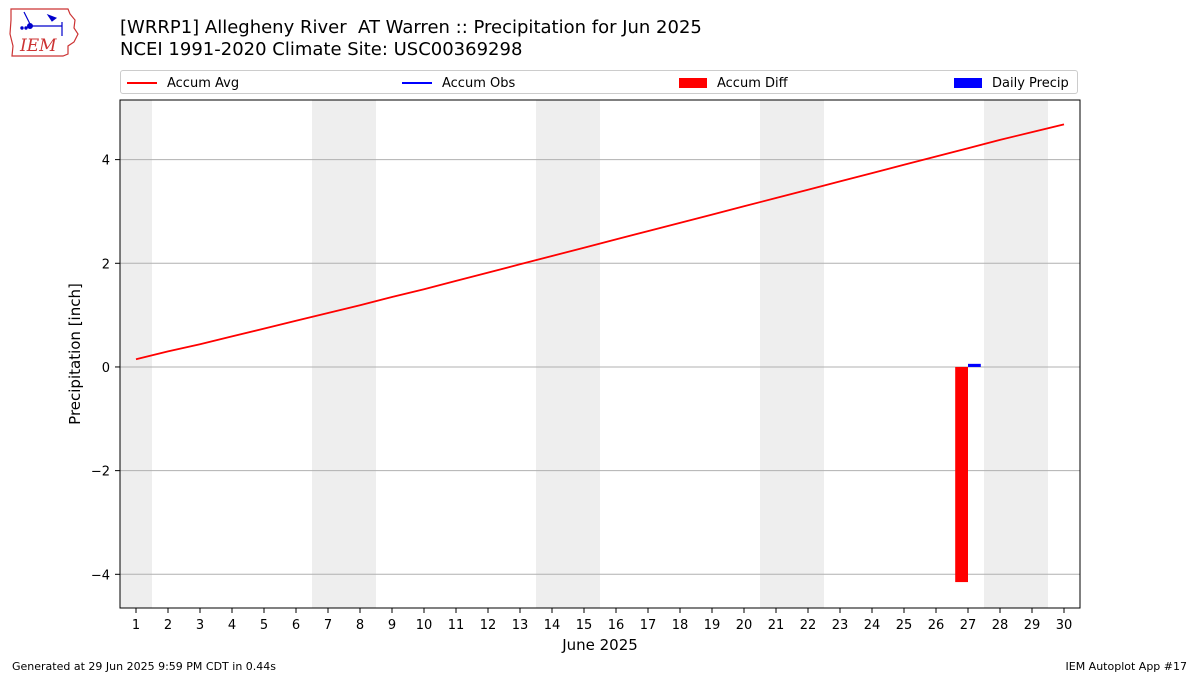 The width and height of the screenshot is (1200, 675). I want to click on legend-swatch-accum-obs, so click(417, 83).